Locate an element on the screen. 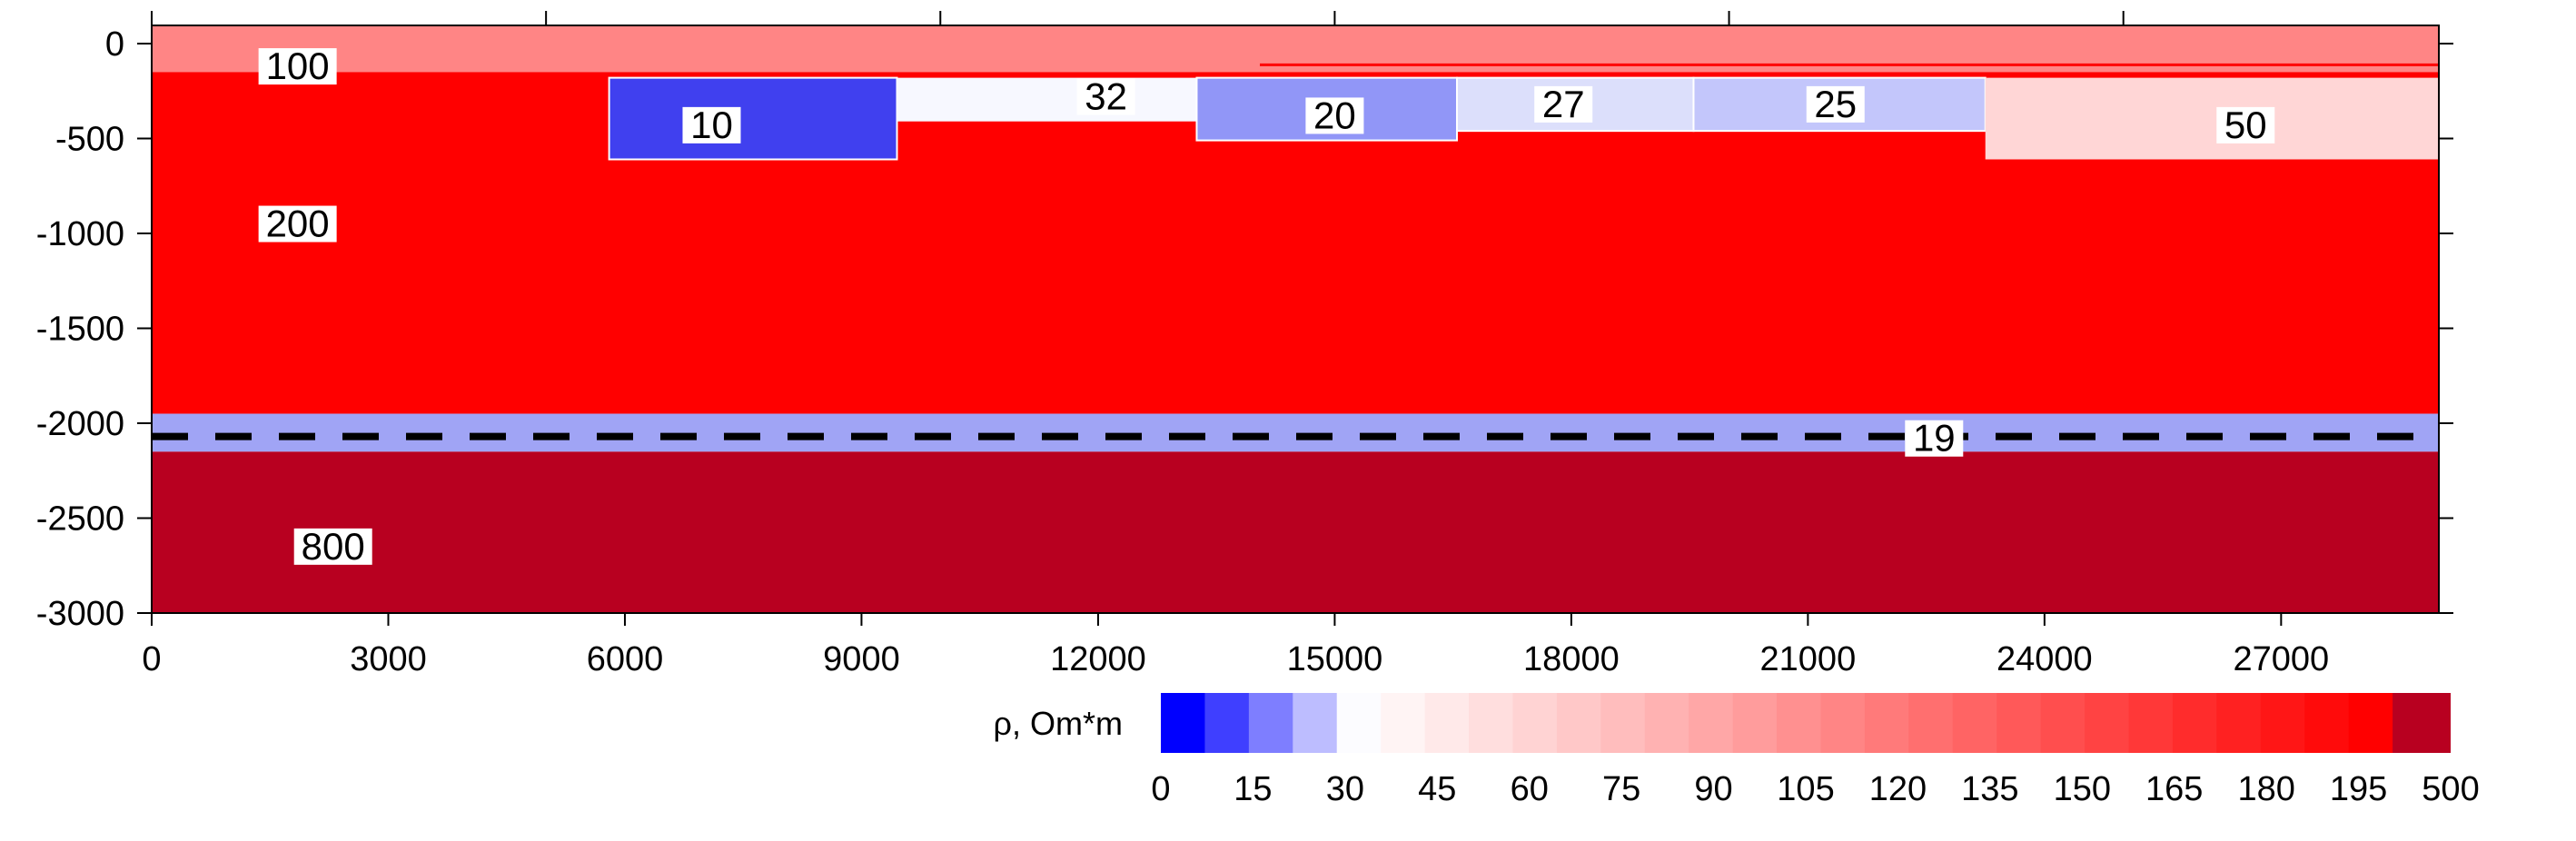 This screenshot has height=841, width=2576. label-text: 200 is located at coordinates (298, 224).